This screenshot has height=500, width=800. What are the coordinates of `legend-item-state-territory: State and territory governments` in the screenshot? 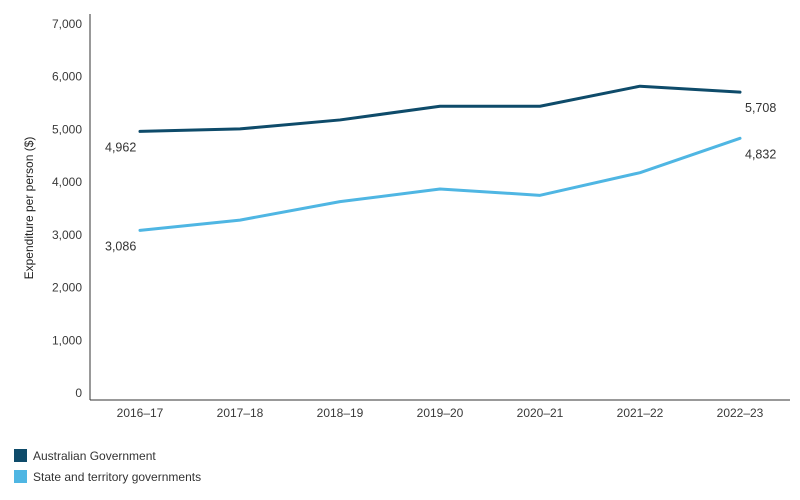 It's located at (107, 476).